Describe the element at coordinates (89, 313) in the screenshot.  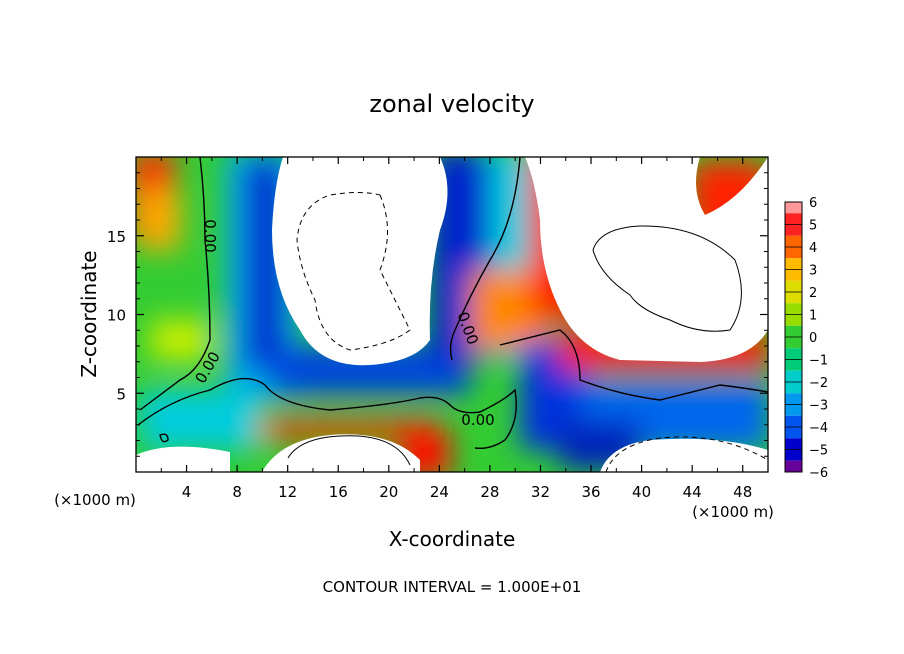
I see `y-axis-label: Z-coordinate` at that location.